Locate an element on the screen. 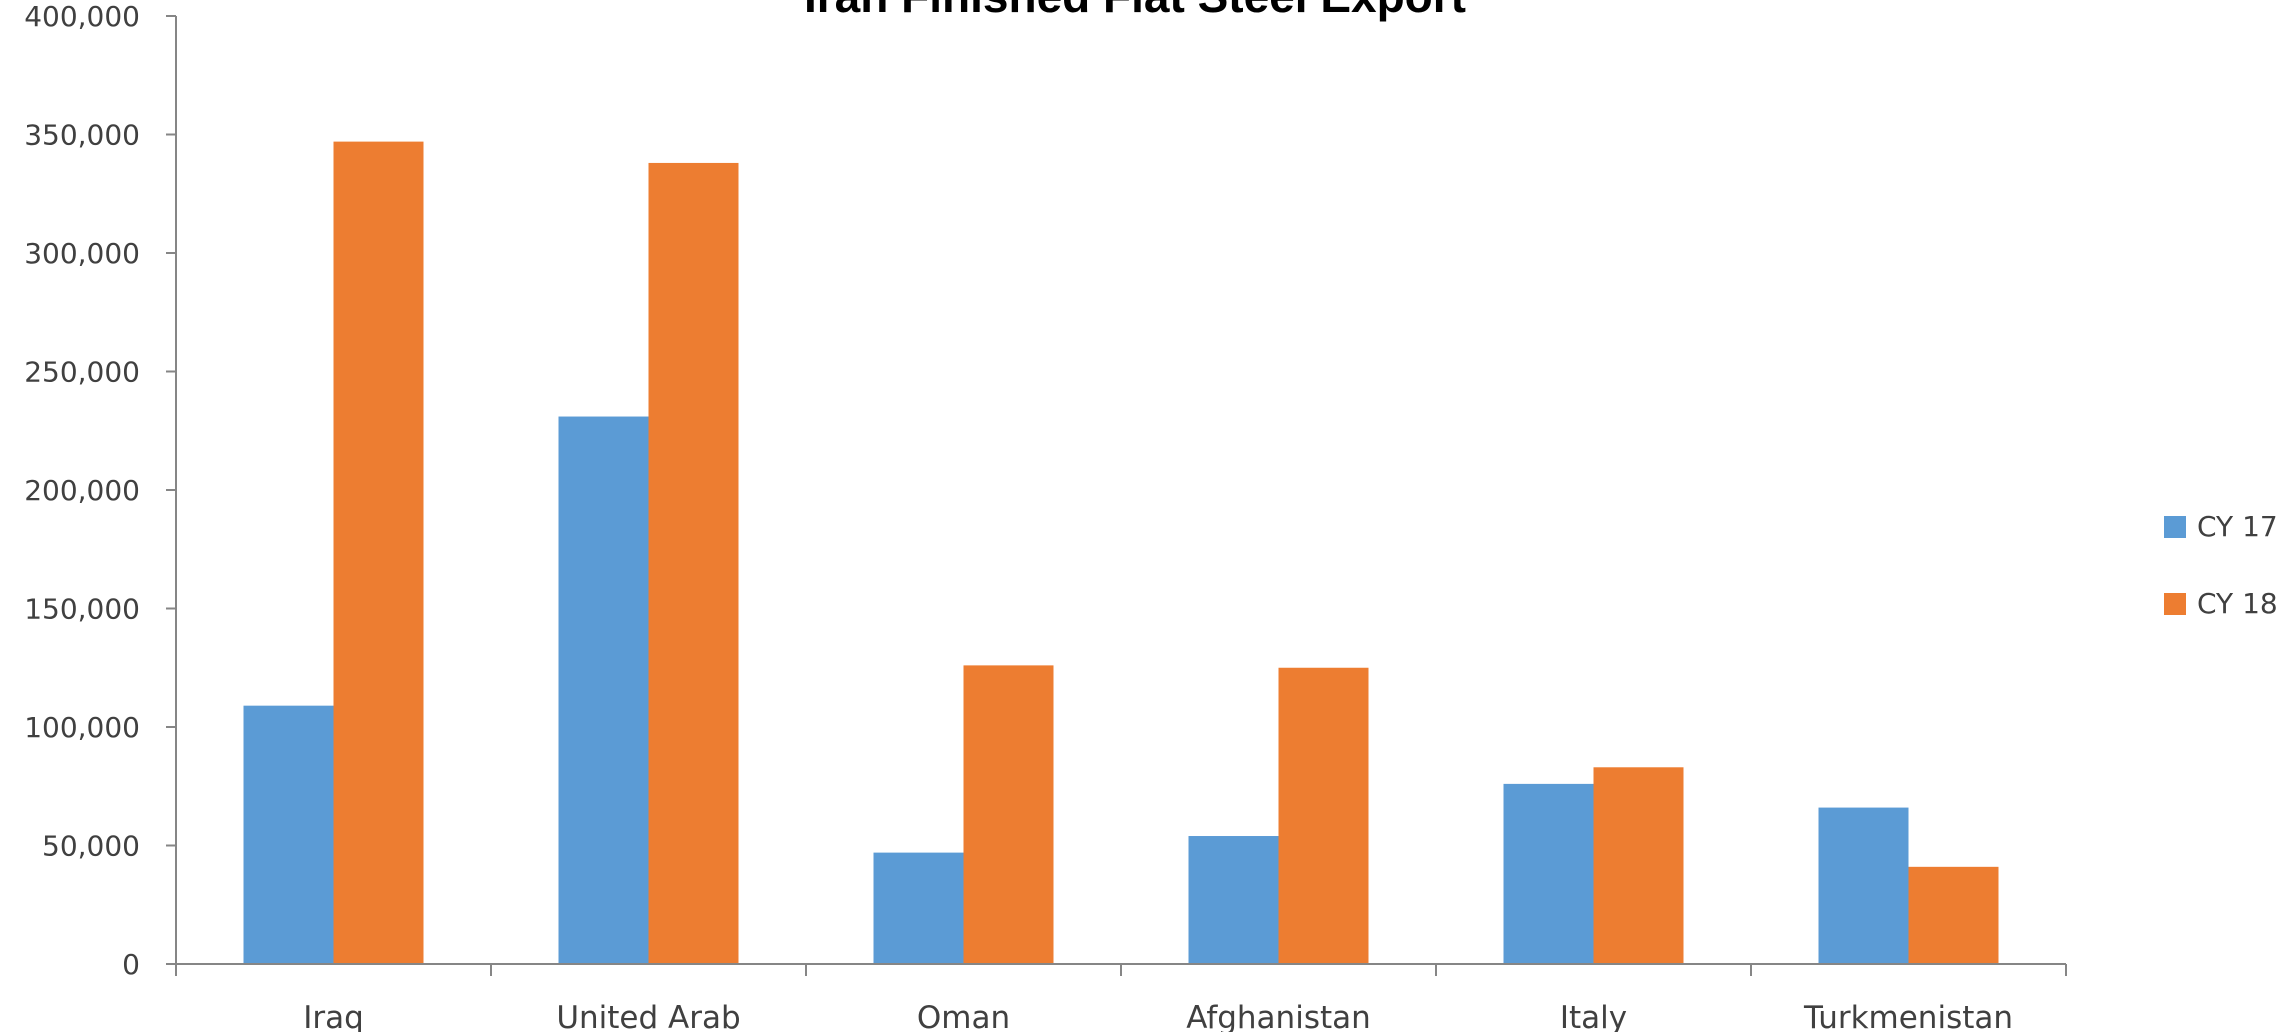  y-tick-label: 250,000 is located at coordinates (82, 372).